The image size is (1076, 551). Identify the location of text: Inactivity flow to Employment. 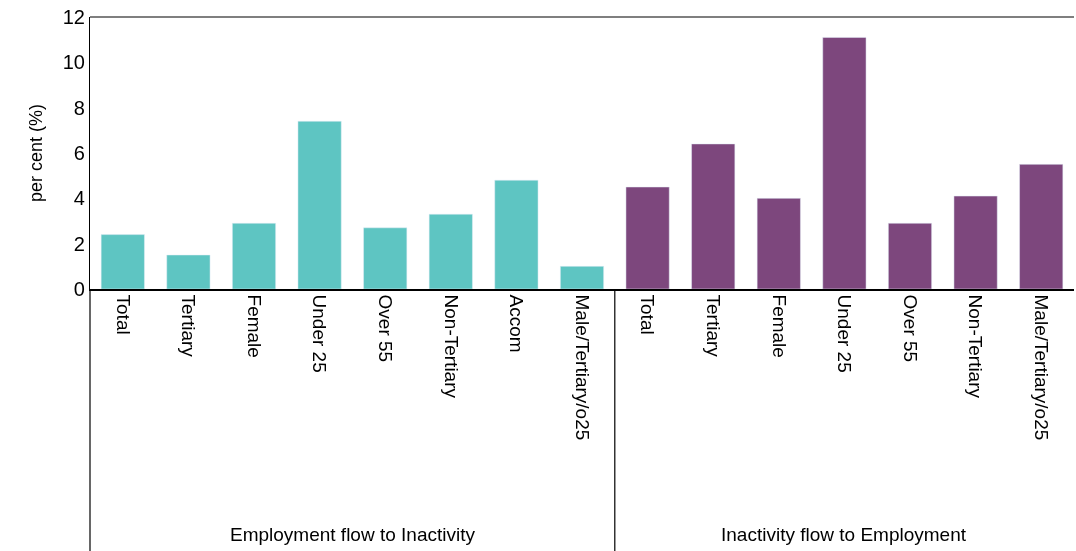
(844, 534).